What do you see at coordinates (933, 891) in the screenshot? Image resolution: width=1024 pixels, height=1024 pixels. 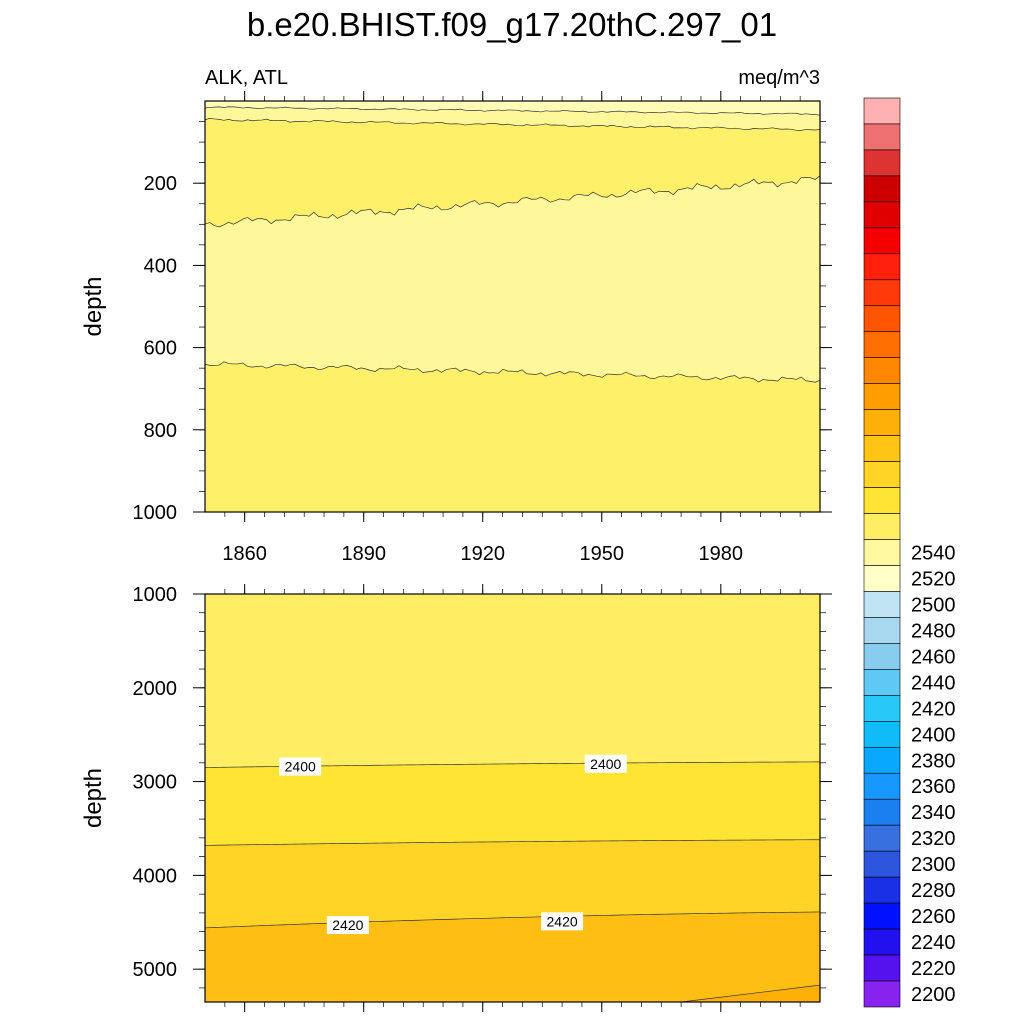 I see `colorbar-label: 2280` at bounding box center [933, 891].